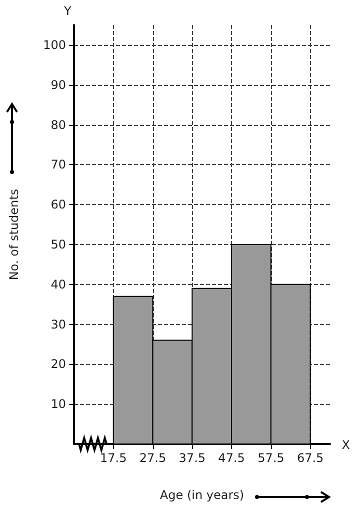 This screenshot has height=510, width=354. I want to click on text: Y, so click(67, 11).